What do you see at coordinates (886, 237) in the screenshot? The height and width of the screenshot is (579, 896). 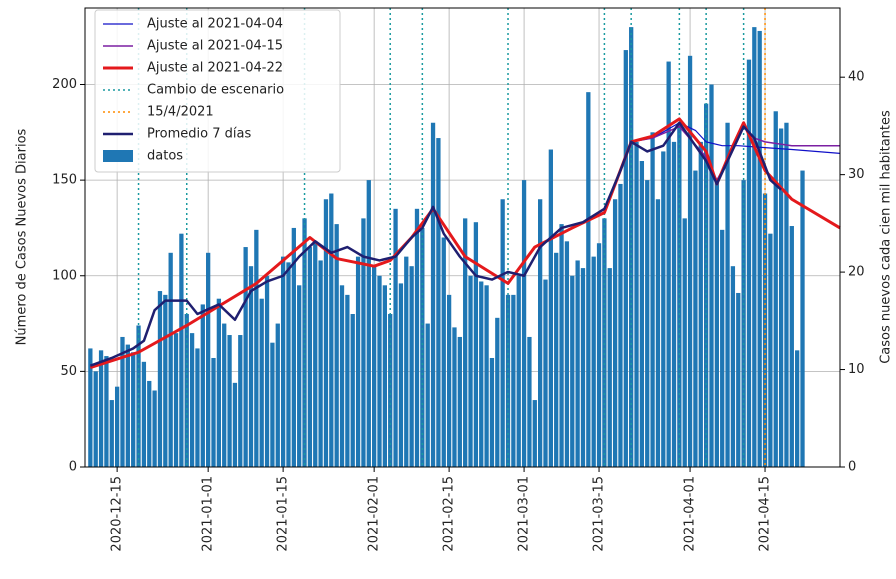 I see `y2-axis-label: Casos nuevos cada cien mil habitantes` at bounding box center [886, 237].